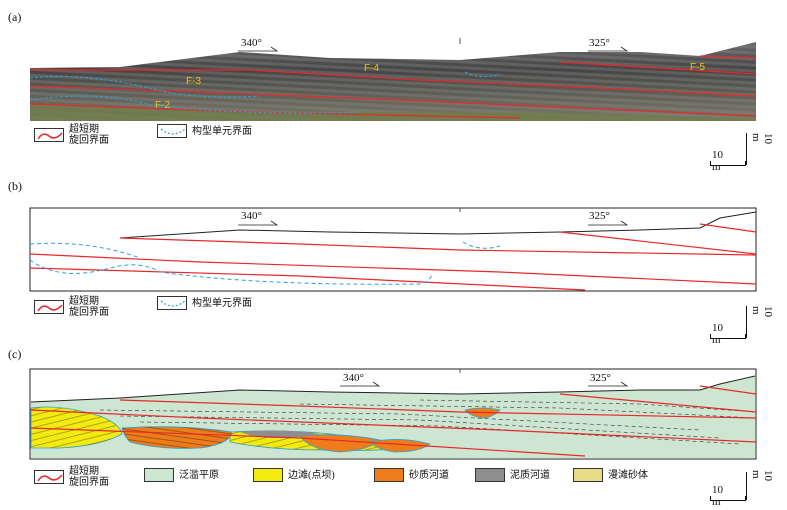 The image size is (787, 510). Describe the element at coordinates (172, 303) in the screenshot. I see `blue-dashed-swatch-b` at that location.